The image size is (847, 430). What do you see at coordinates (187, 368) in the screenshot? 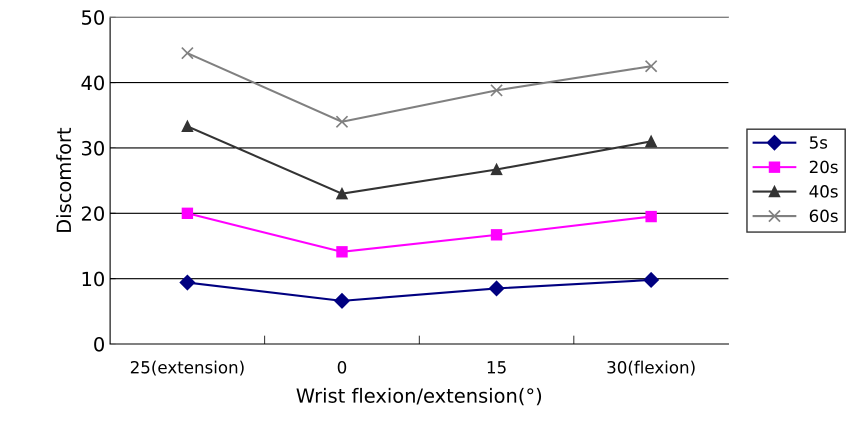
I see `x-tick-label: 25(extension)` at bounding box center [187, 368].